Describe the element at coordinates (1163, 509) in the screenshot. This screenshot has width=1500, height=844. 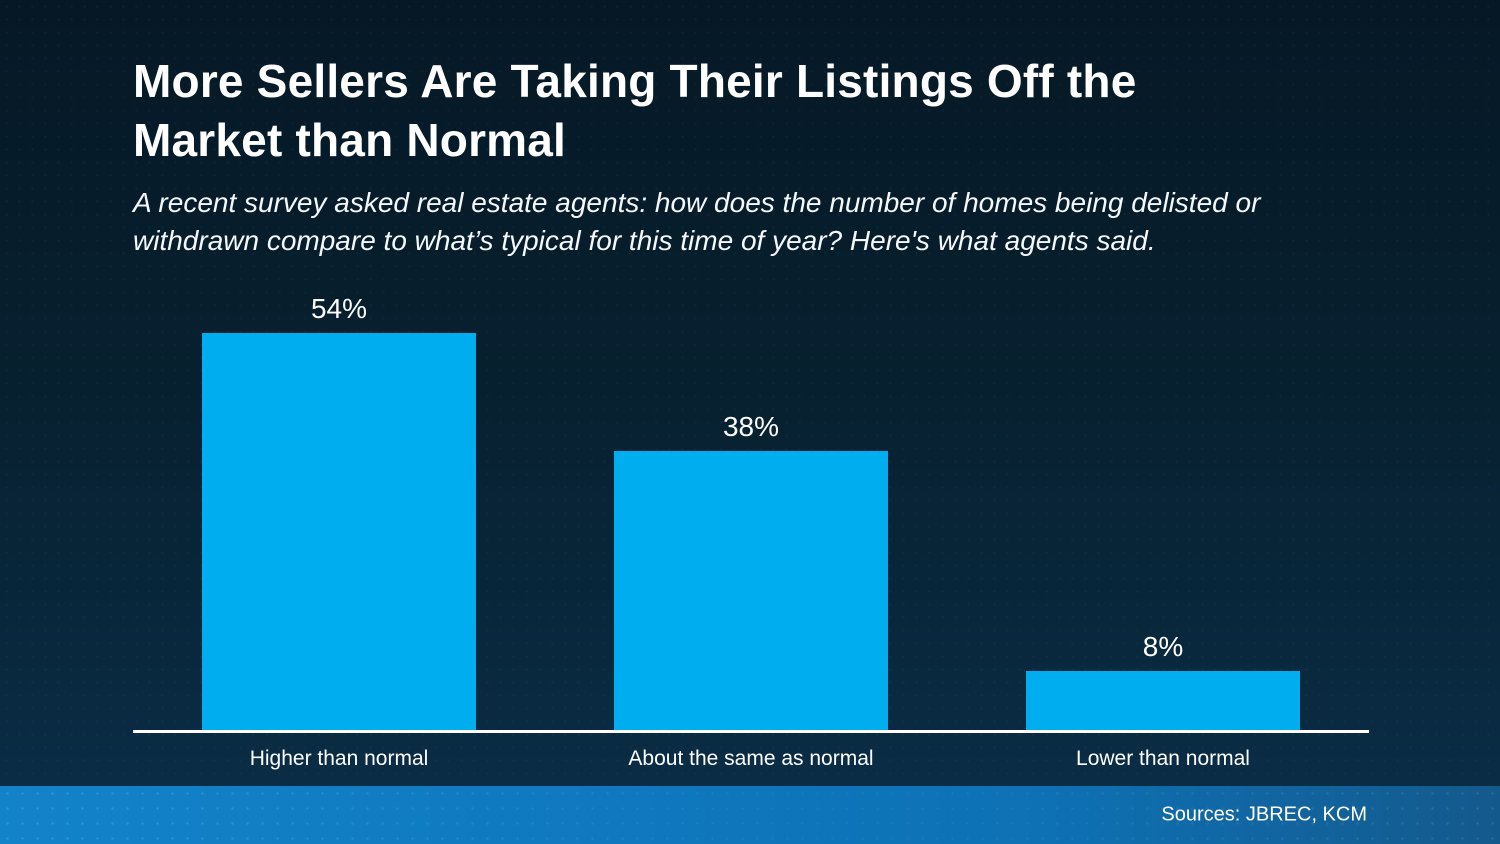
I see `bar-group: 8%` at that location.